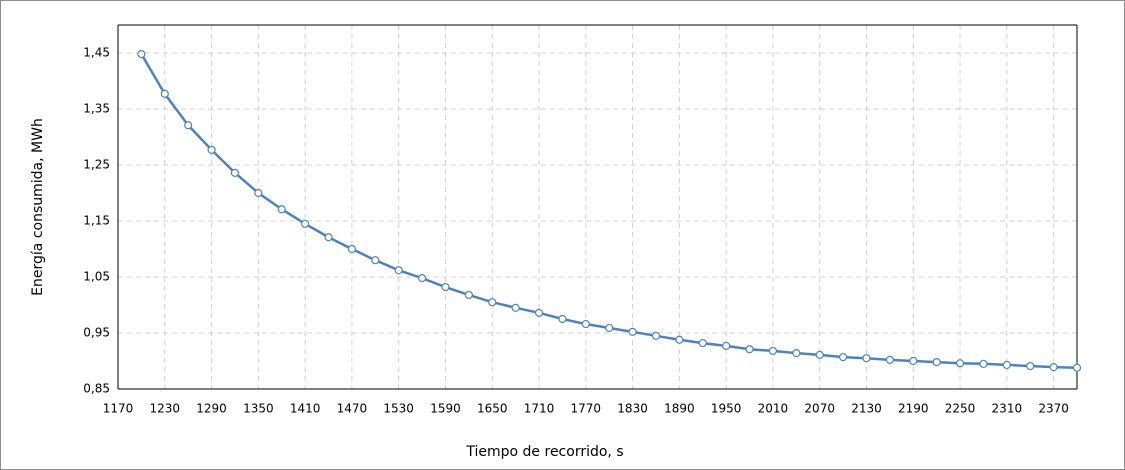  What do you see at coordinates (679, 409) in the screenshot?
I see `x-tick-label: 1890` at bounding box center [679, 409].